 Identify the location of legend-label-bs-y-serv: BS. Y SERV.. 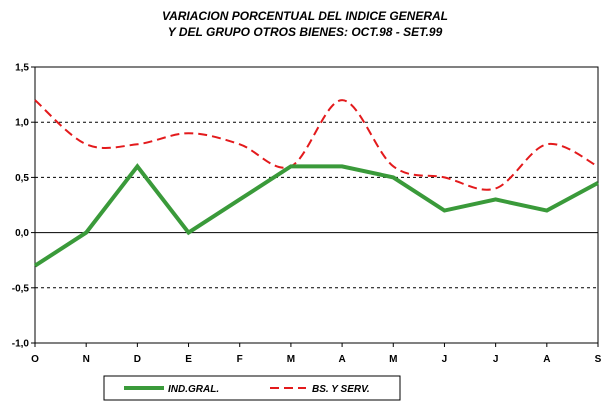
(341, 389).